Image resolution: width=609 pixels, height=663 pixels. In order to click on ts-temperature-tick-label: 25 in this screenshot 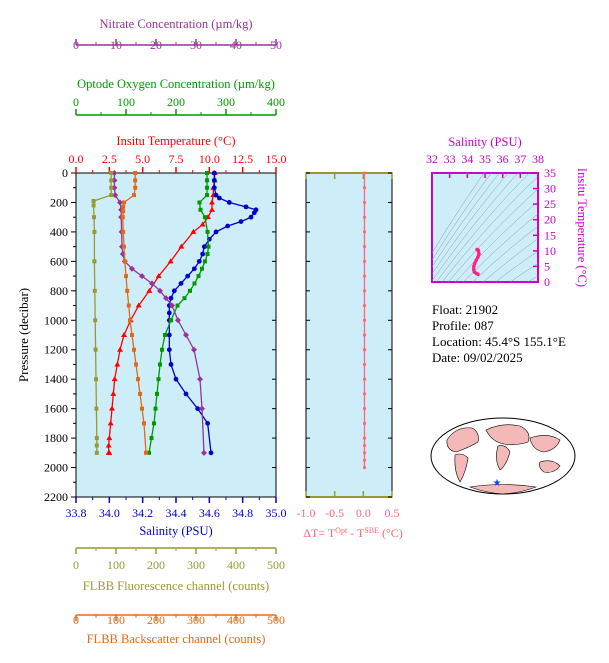, I will do `click(550, 204)`.